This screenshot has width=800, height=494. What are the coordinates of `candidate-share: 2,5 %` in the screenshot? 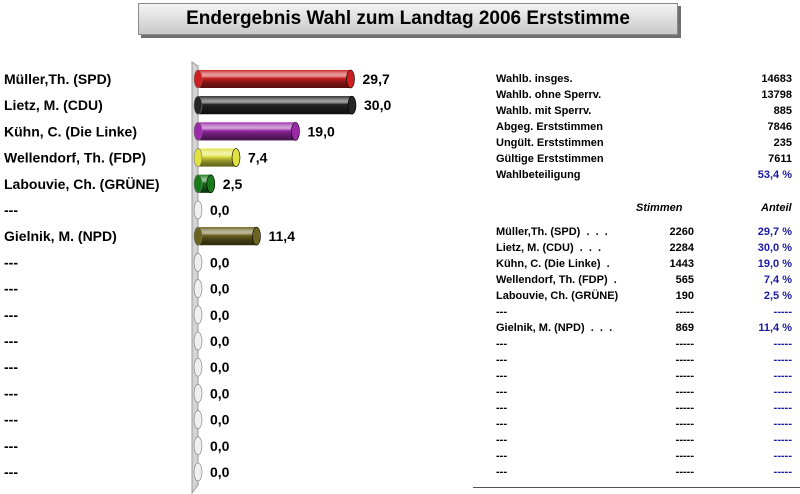 It's located at (777, 296).